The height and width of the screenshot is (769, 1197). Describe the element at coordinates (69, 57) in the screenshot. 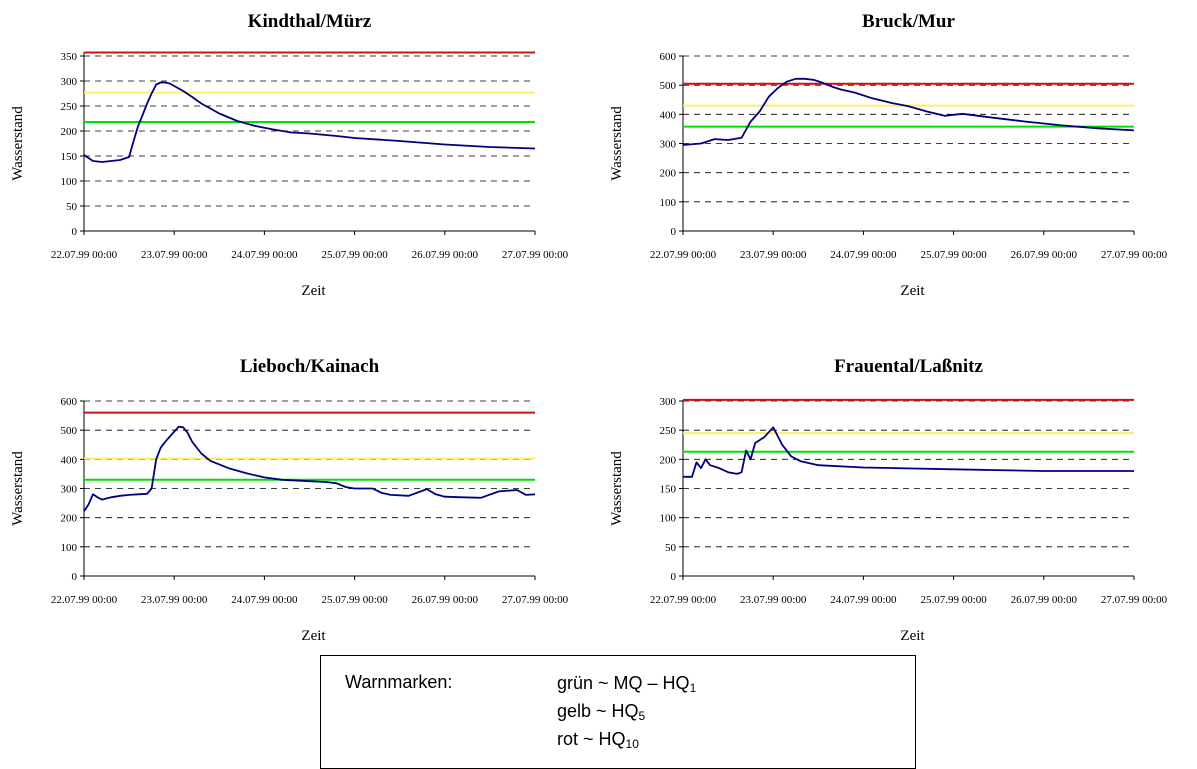

I see `y-tick-label: 350` at that location.